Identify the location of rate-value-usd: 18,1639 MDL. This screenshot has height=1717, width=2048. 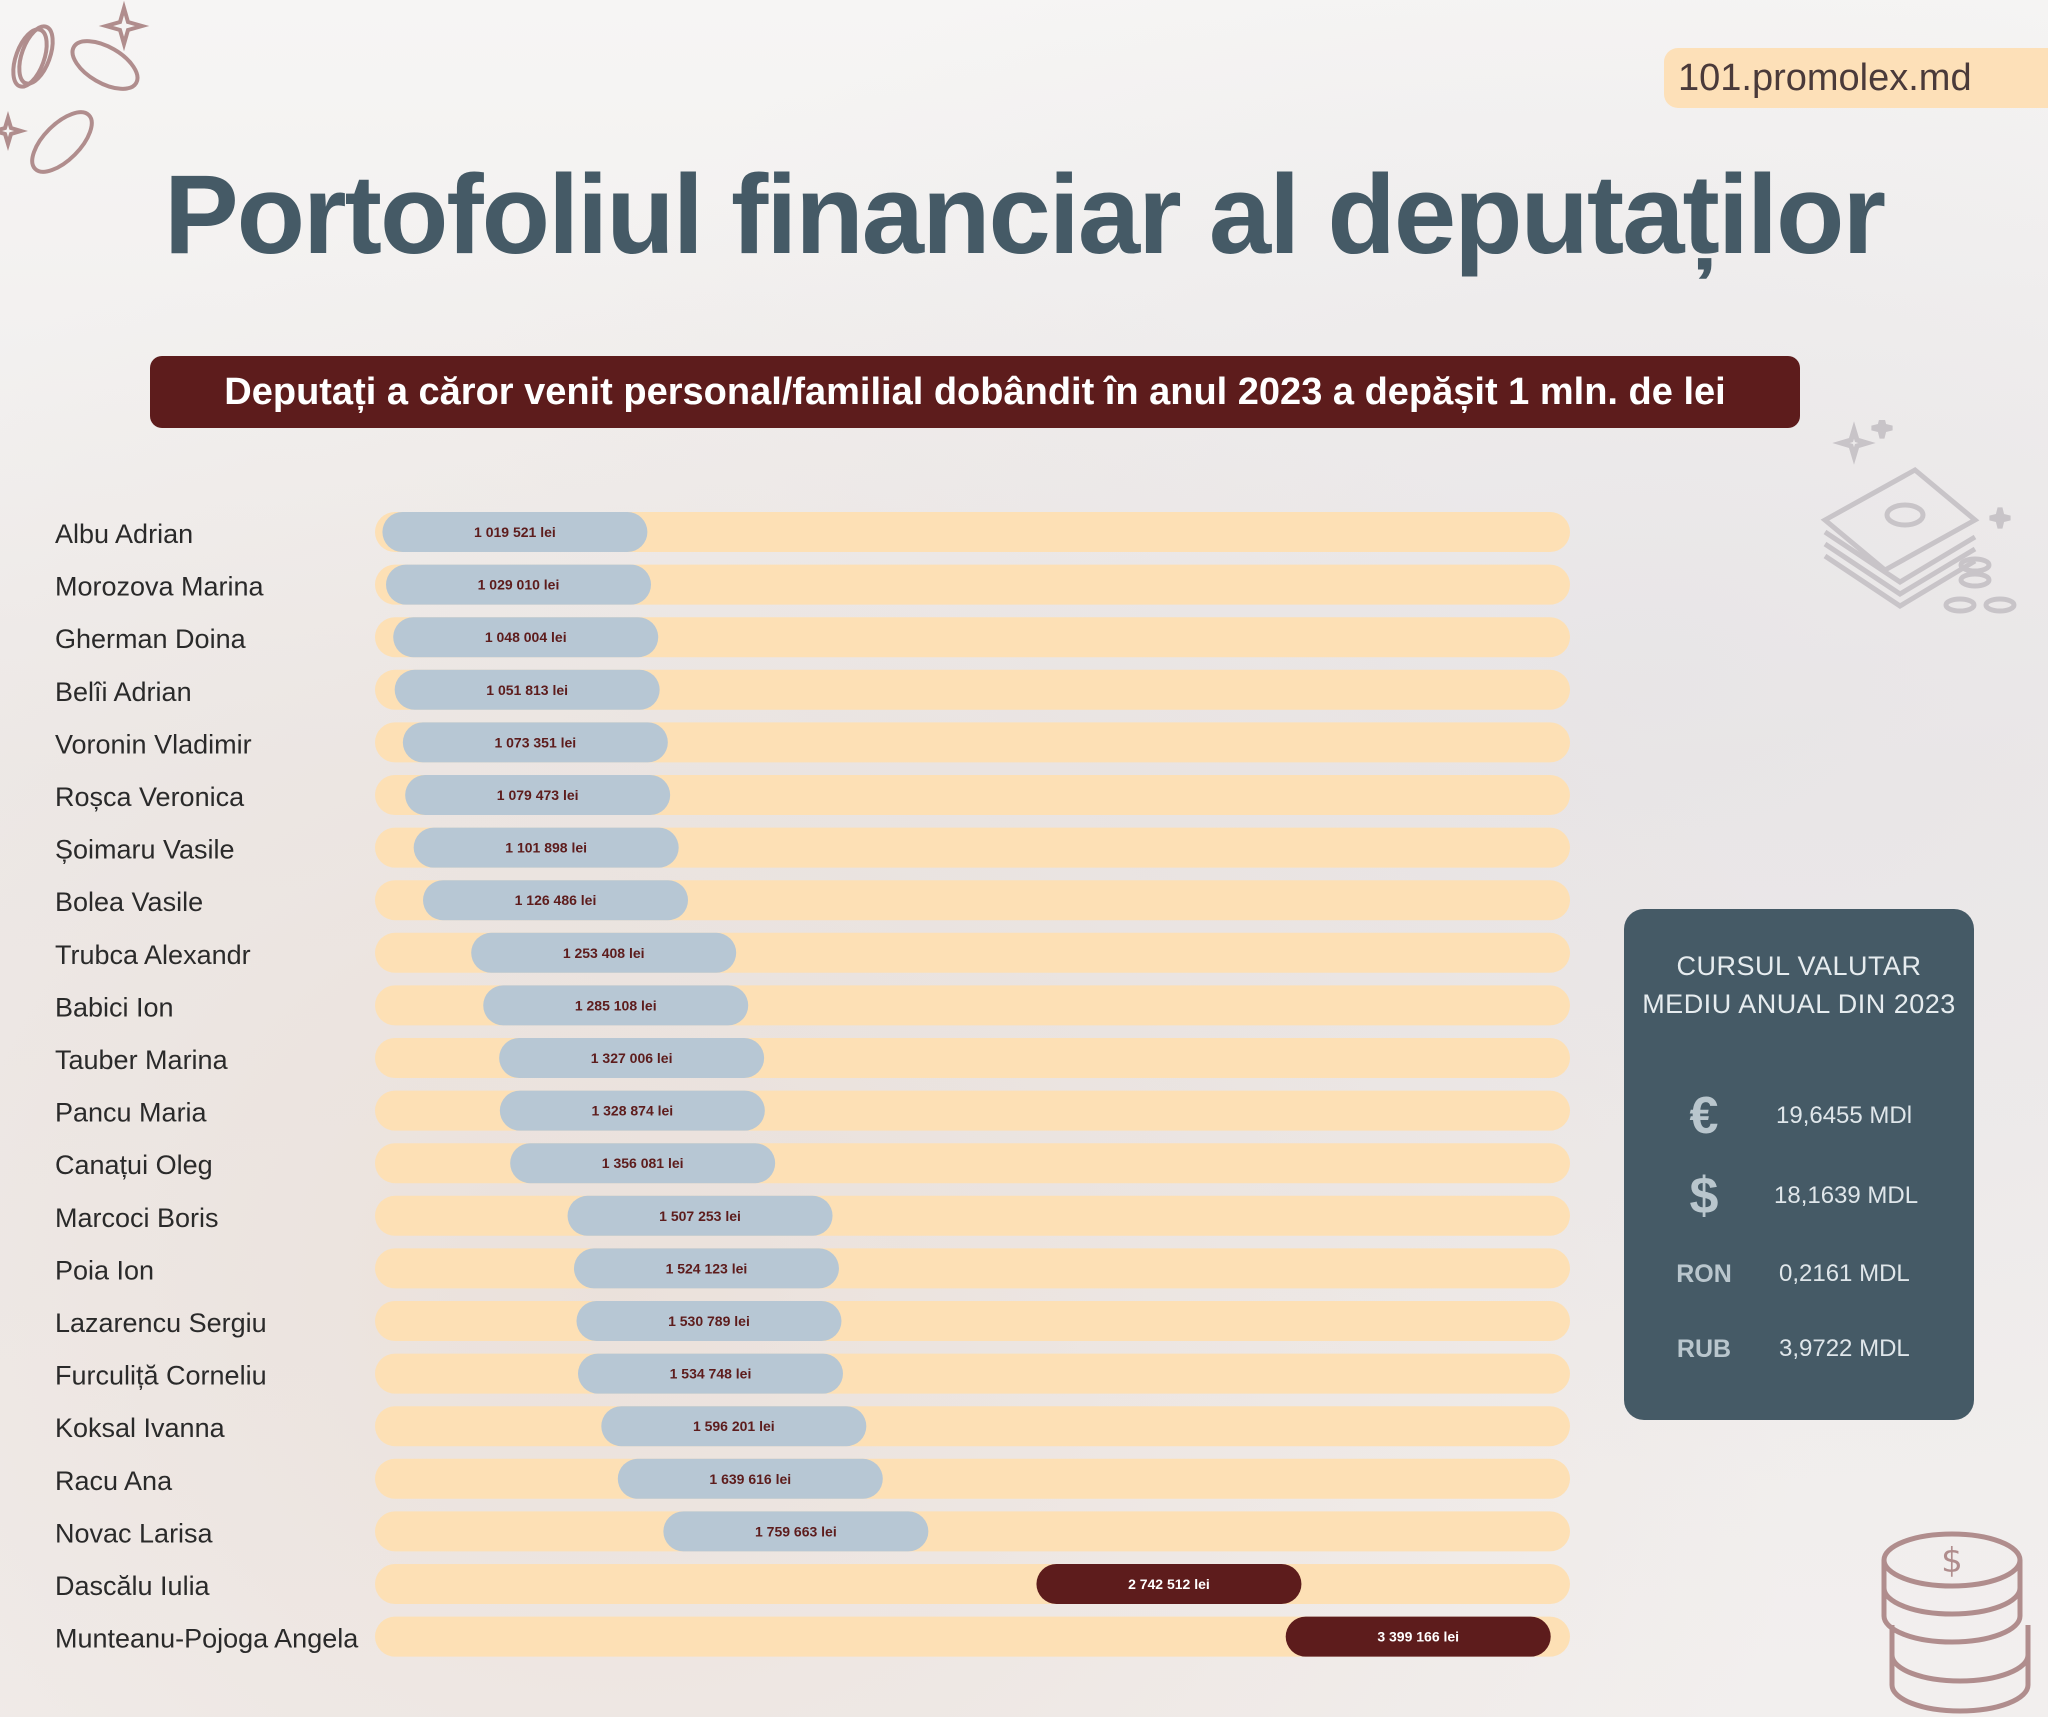
(1846, 1195).